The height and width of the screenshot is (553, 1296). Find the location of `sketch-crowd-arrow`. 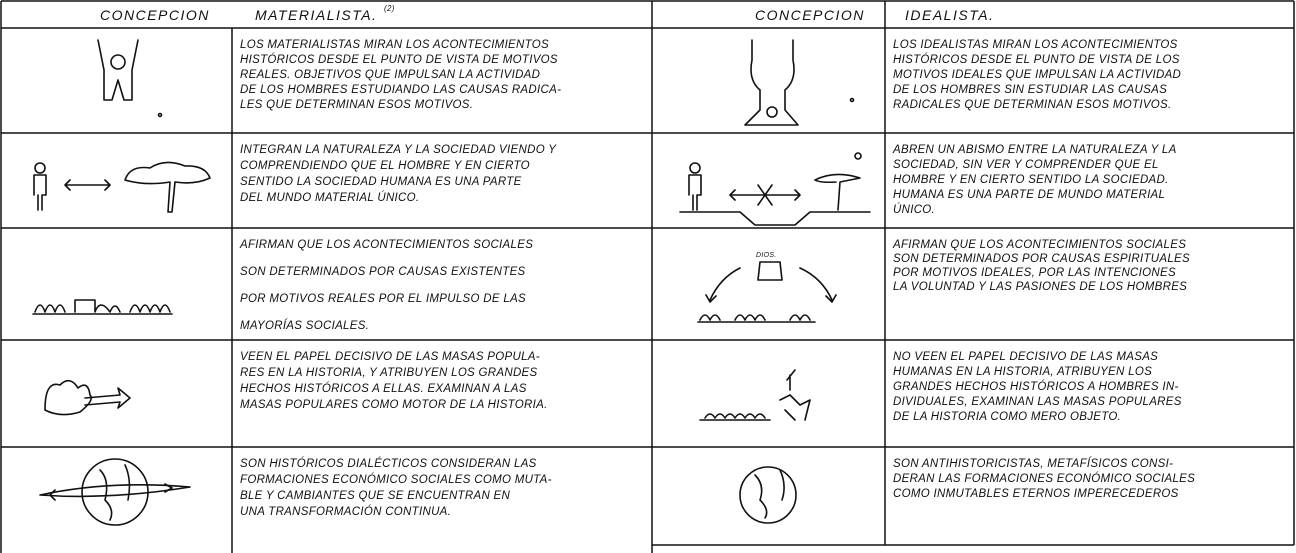

sketch-crowd-arrow is located at coordinates (87, 397).